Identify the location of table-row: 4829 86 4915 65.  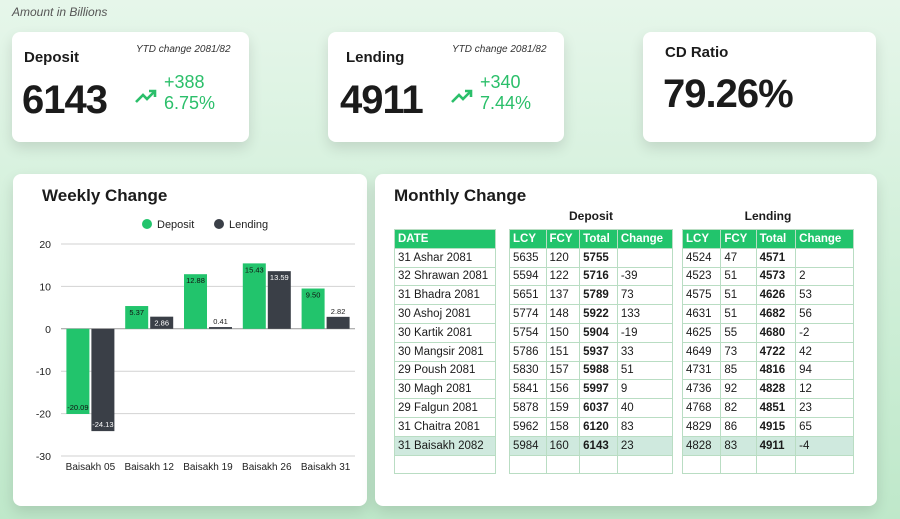
(767, 426).